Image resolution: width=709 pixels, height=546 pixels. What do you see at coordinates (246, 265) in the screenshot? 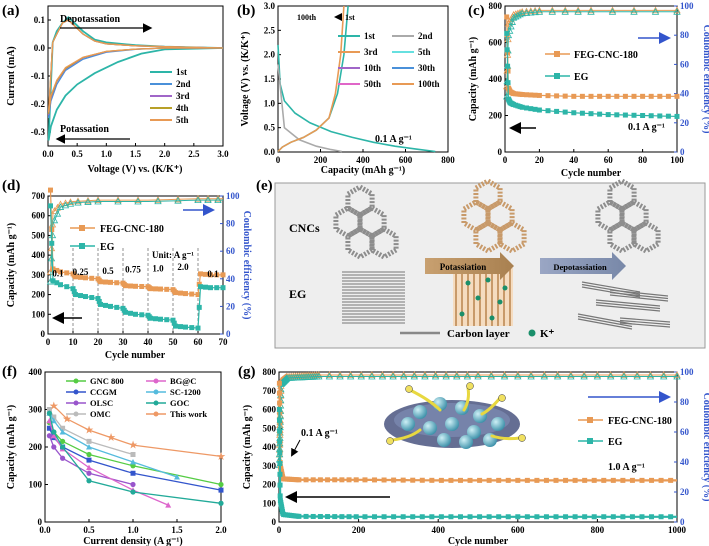
I see `panel-d-y2label: Coulombic efficiency (%)` at bounding box center [246, 265].